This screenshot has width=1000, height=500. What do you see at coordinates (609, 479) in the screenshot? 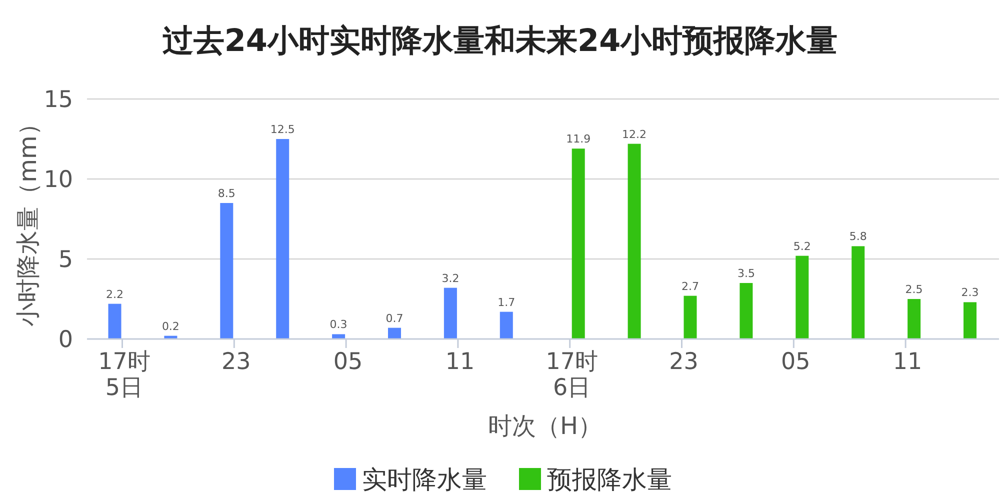
I see `legend-label: 预报降水量` at bounding box center [609, 479].